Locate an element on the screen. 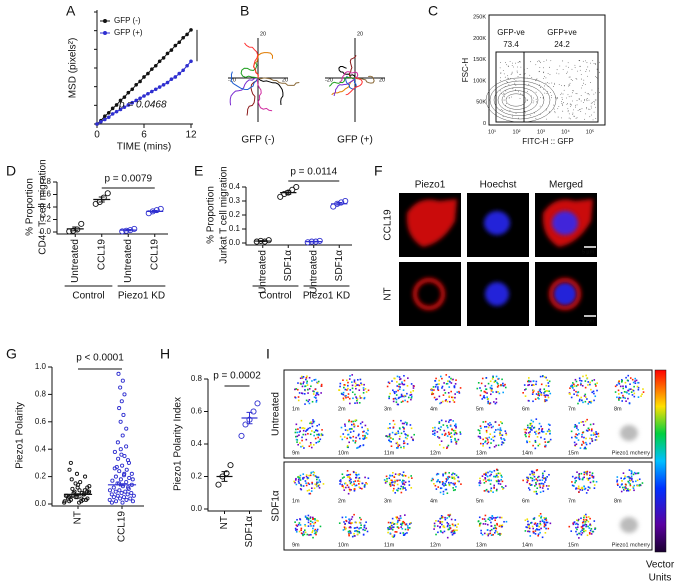  mcherry-cell is located at coordinates (629, 525).